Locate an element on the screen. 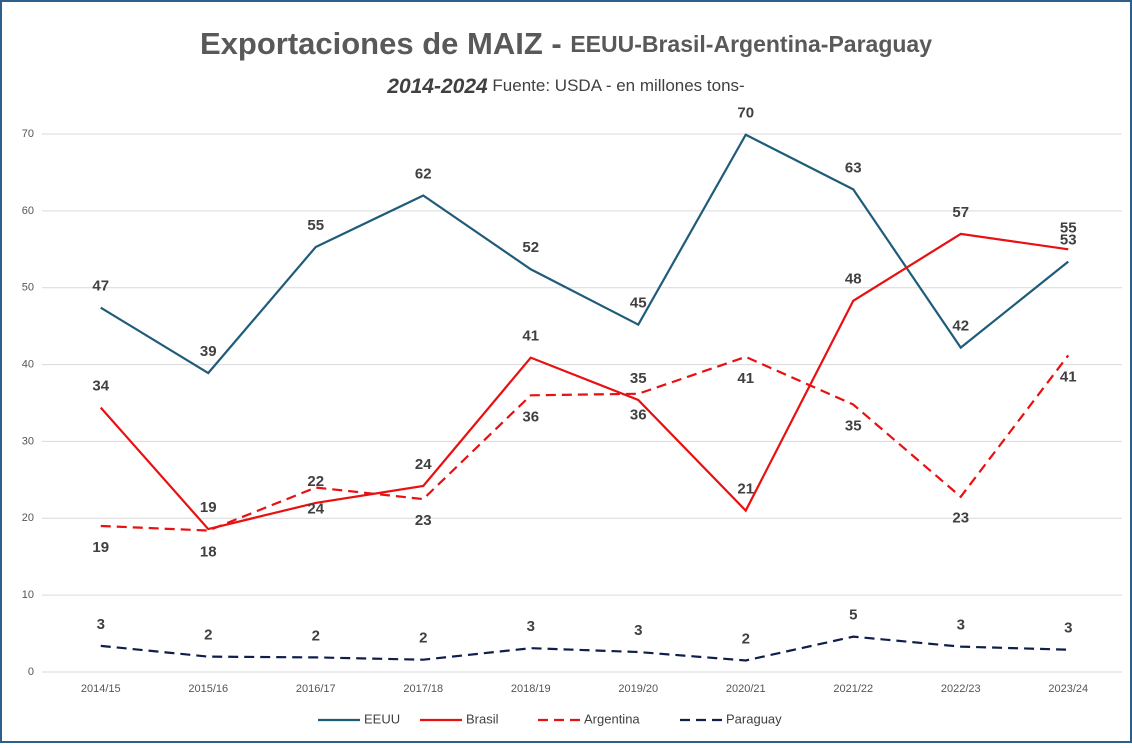 The height and width of the screenshot is (748, 1132). y-tick-label: 70 is located at coordinates (28, 134).